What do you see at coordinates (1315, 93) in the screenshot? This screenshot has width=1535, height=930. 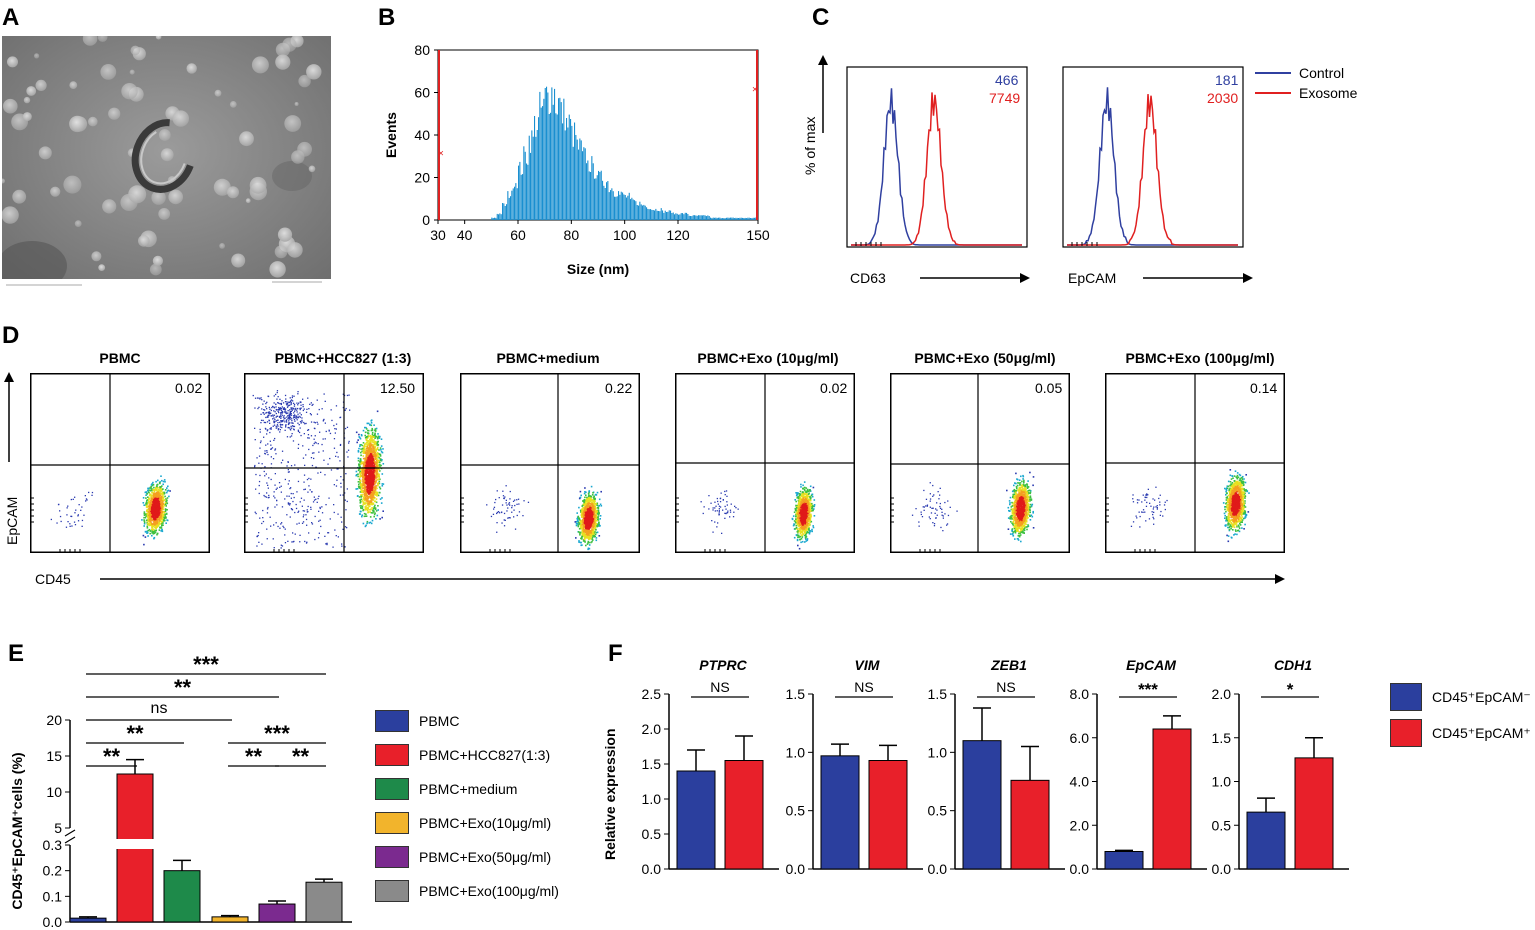 I see `legend-exosome: Exosome` at bounding box center [1315, 93].